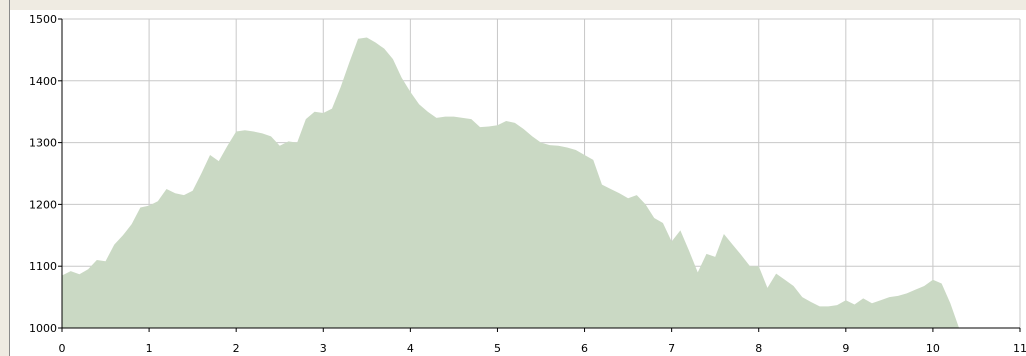  What do you see at coordinates (43, 81) in the screenshot?
I see `y-tick-label-1400: 1400` at bounding box center [43, 81].